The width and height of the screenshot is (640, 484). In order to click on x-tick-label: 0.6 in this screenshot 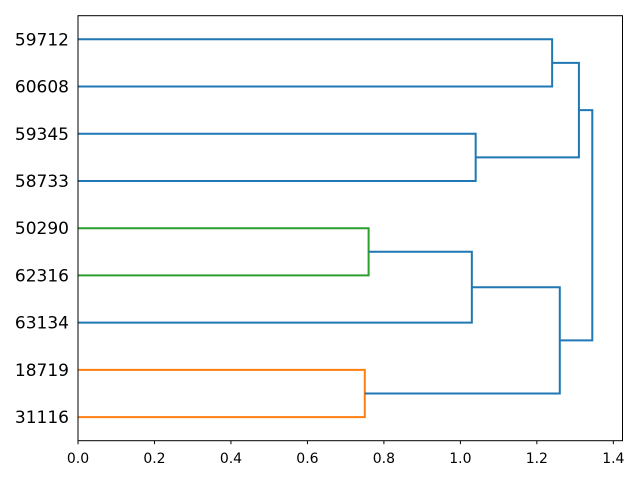, I will do `click(307, 459)`.